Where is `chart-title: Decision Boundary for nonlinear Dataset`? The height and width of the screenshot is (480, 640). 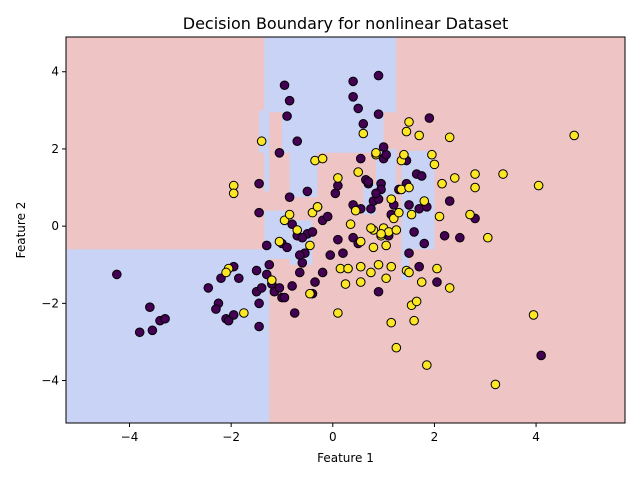
chart-title: Decision Boundary for nonlinear Dataset is located at coordinates (346, 23).